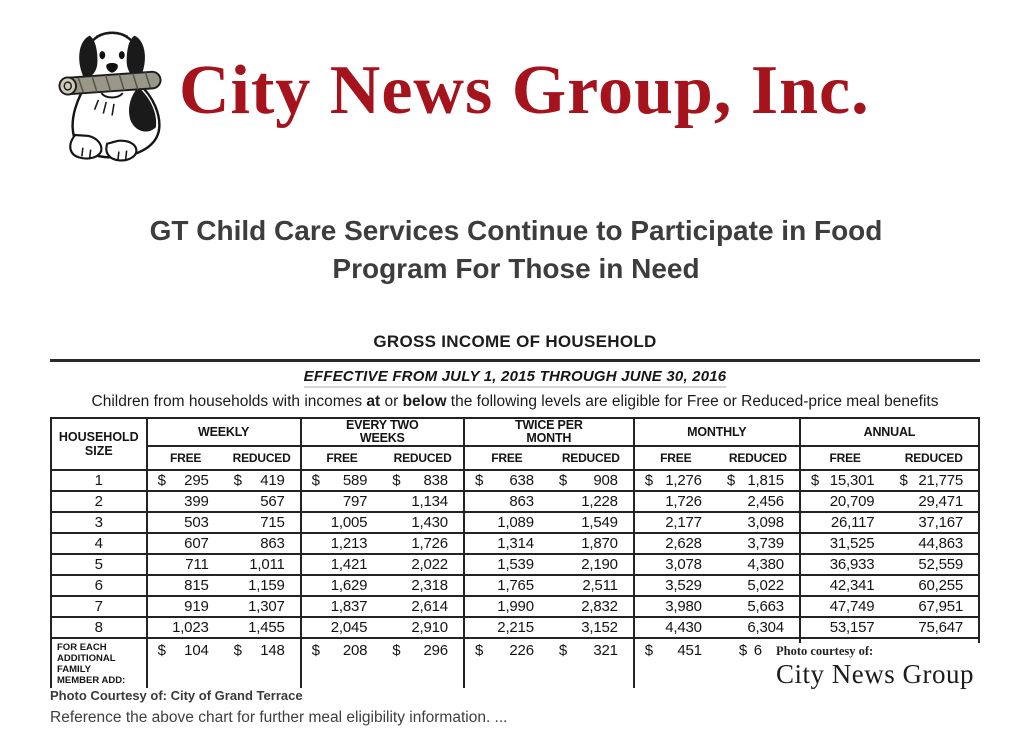 The height and width of the screenshot is (749, 1032). What do you see at coordinates (941, 627) in the screenshot?
I see `amount: 75,647` at bounding box center [941, 627].